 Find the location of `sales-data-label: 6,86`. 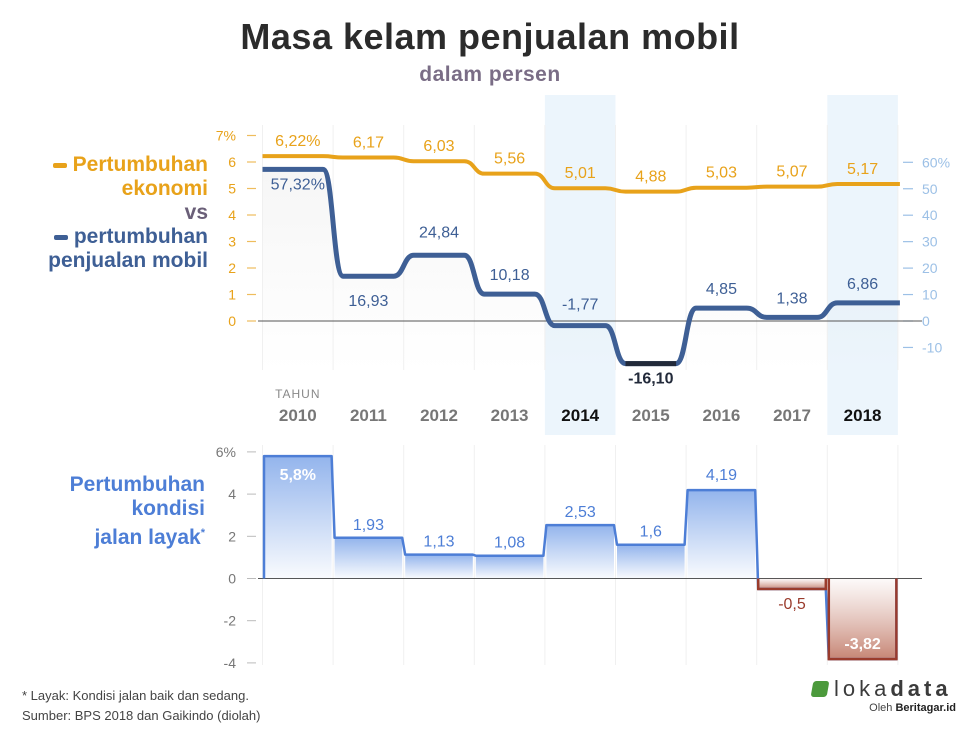

sales-data-label: 6,86 is located at coordinates (862, 284).